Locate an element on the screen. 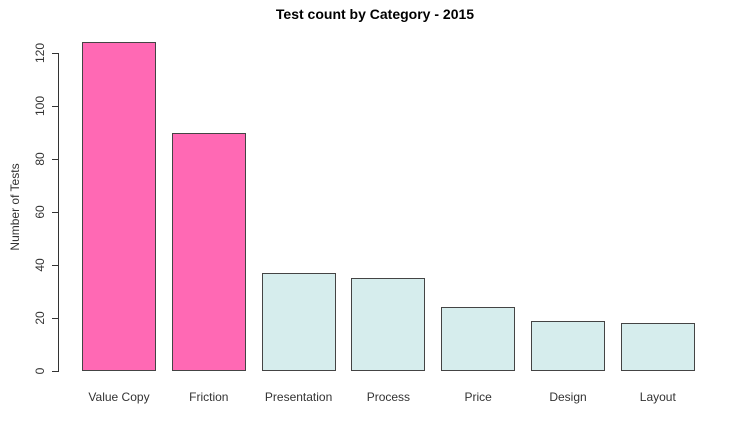 Image resolution: width=750 pixels, height=430 pixels. y-tick-label: 20 is located at coordinates (40, 318).